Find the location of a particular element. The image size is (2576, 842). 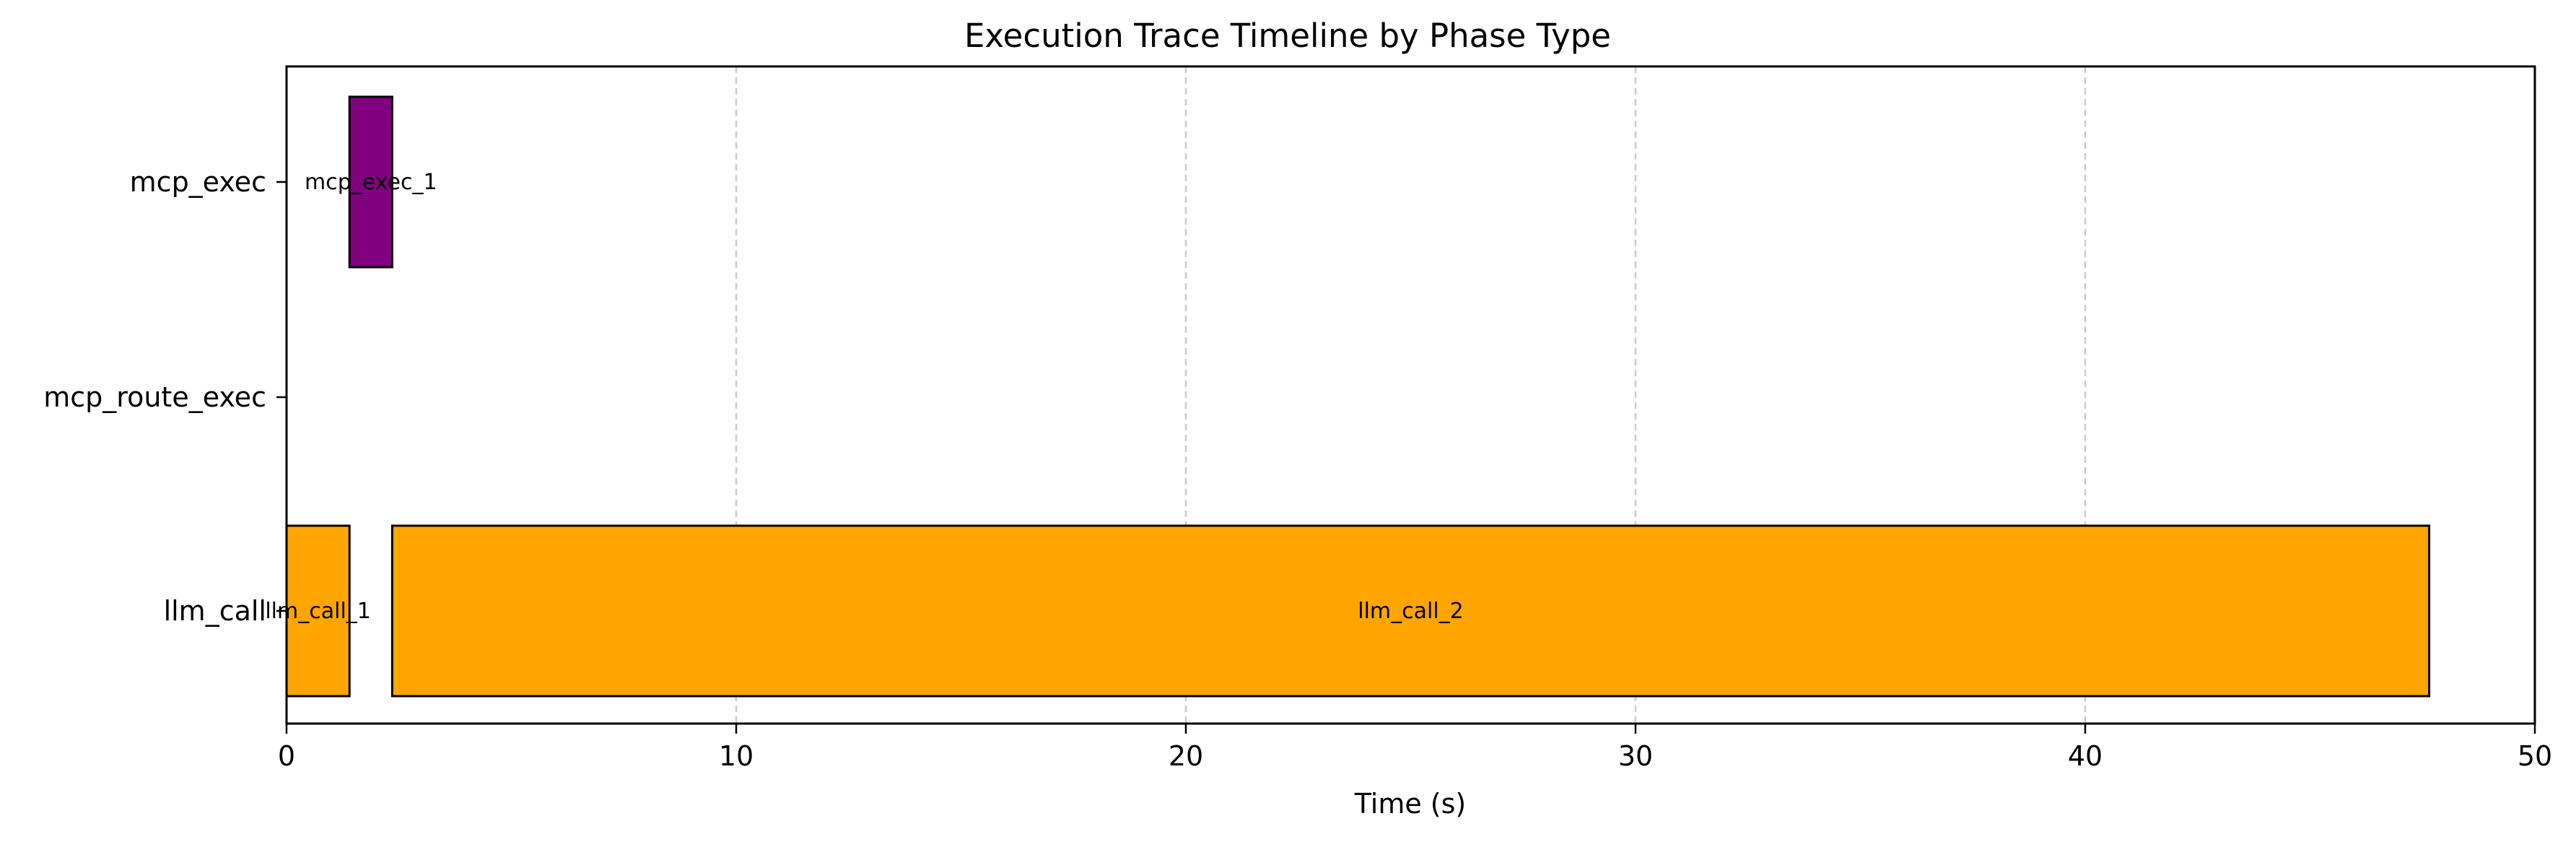

bar-label-llm-call-2: llm_call_2 is located at coordinates (1411, 611).